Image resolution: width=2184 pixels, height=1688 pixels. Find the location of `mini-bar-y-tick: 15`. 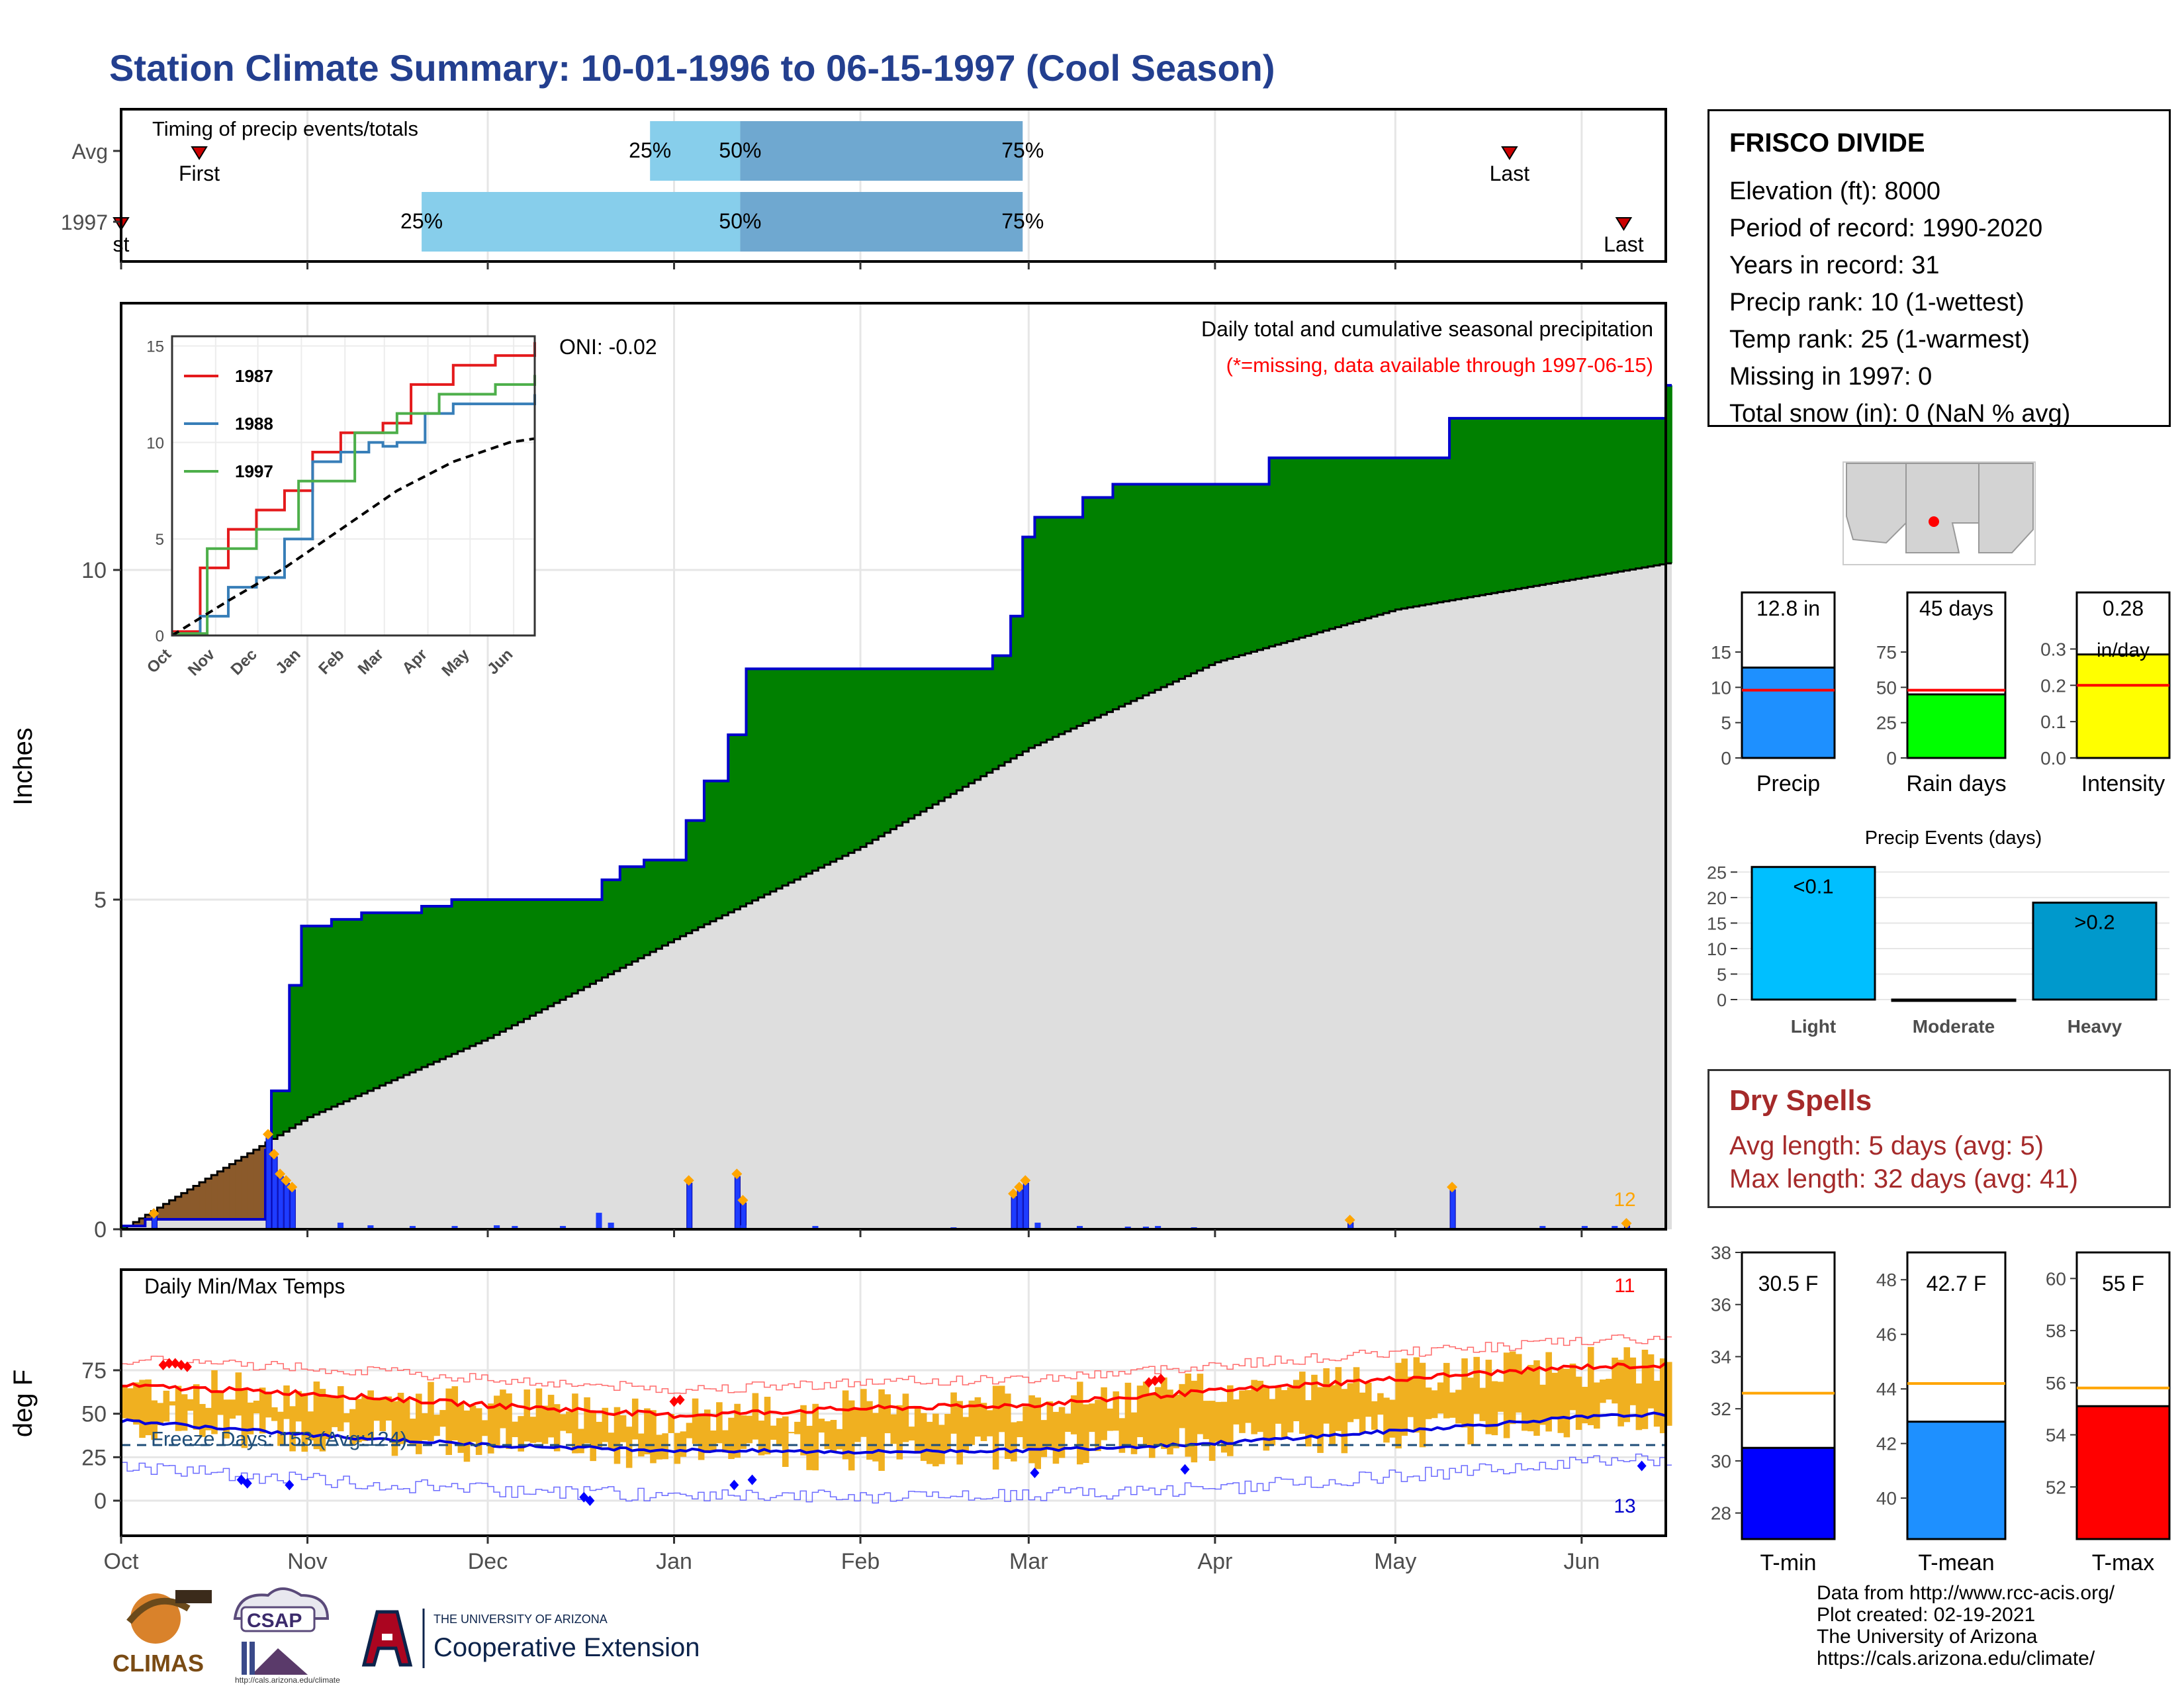

mini-bar-y-tick: 15 is located at coordinates (1721, 652).